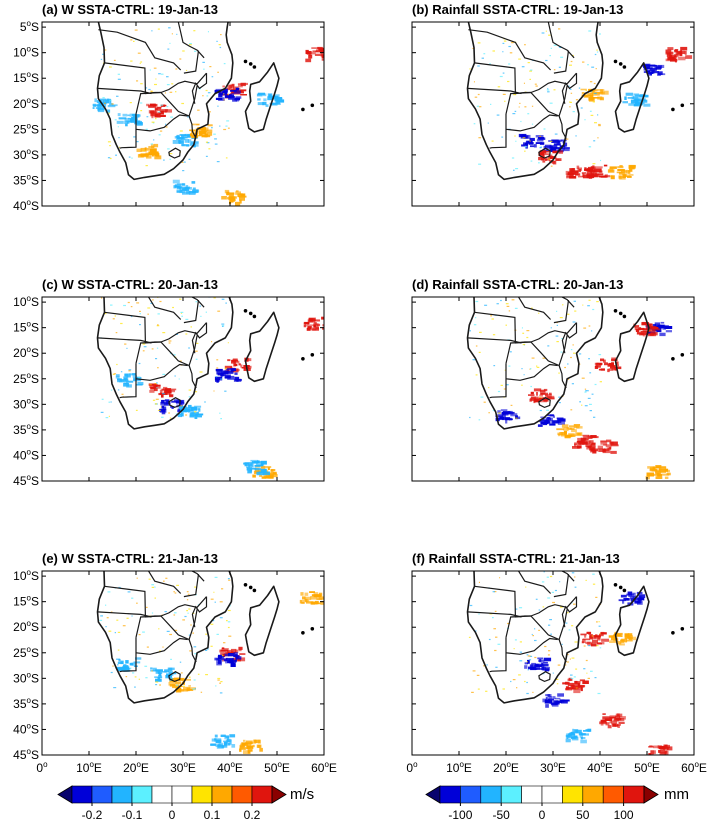 The height and width of the screenshot is (828, 711). Describe the element at coordinates (174, 677) in the screenshot. I see `lesotho-border` at that location.